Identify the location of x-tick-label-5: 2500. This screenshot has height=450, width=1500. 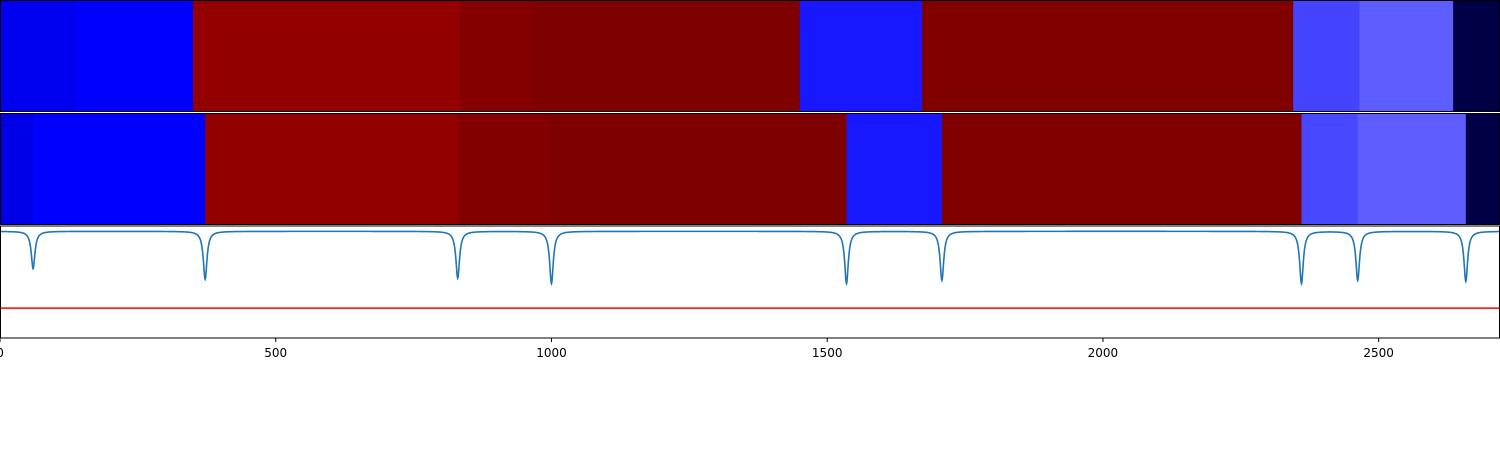
(1378, 353).